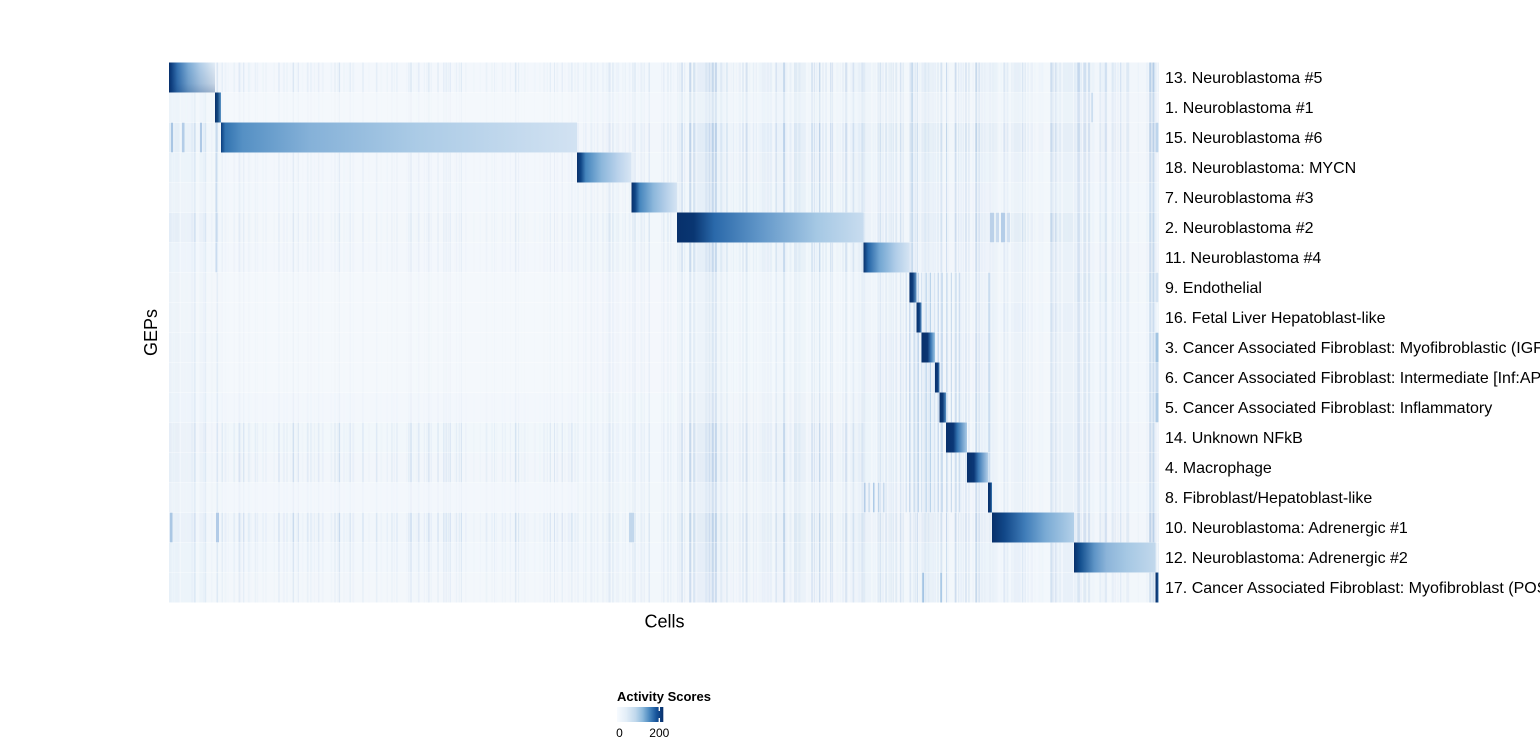  Describe the element at coordinates (1275, 318) in the screenshot. I see `svg-text:16. Fetal Liver Hepatoblast-li: 16. Fetal Liver Hepatoblast-like` at that location.